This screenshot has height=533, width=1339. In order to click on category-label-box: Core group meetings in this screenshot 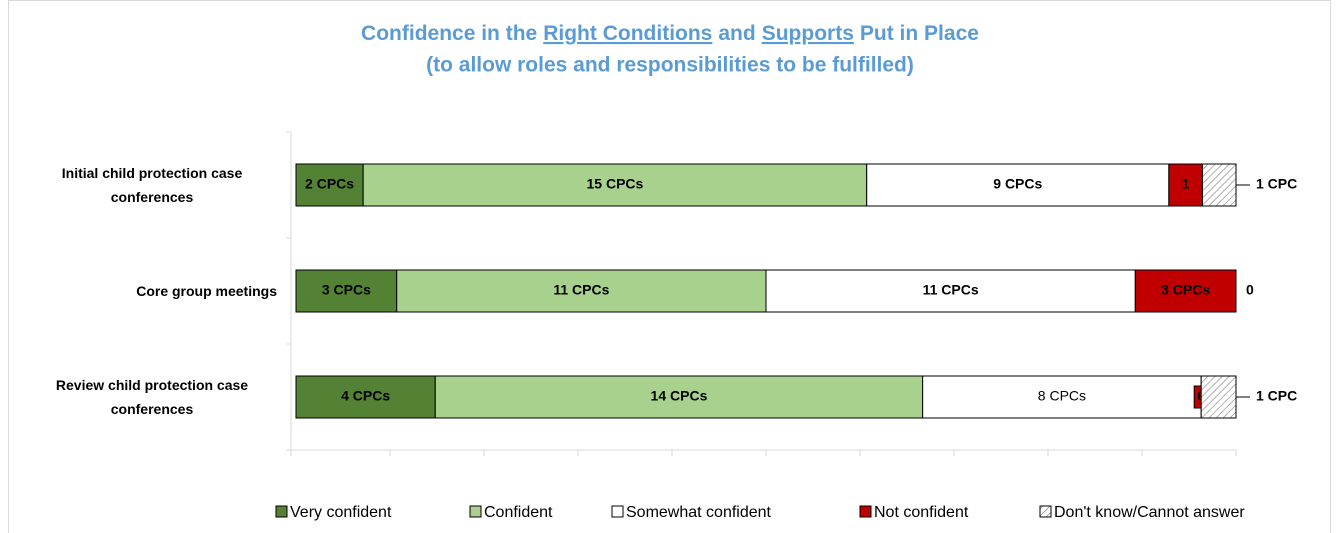, I will do `click(206, 291)`.